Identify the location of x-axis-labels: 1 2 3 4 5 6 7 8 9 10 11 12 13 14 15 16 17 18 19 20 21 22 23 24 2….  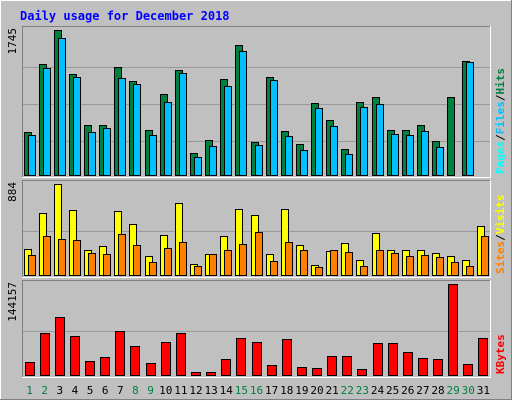
(258, 390).